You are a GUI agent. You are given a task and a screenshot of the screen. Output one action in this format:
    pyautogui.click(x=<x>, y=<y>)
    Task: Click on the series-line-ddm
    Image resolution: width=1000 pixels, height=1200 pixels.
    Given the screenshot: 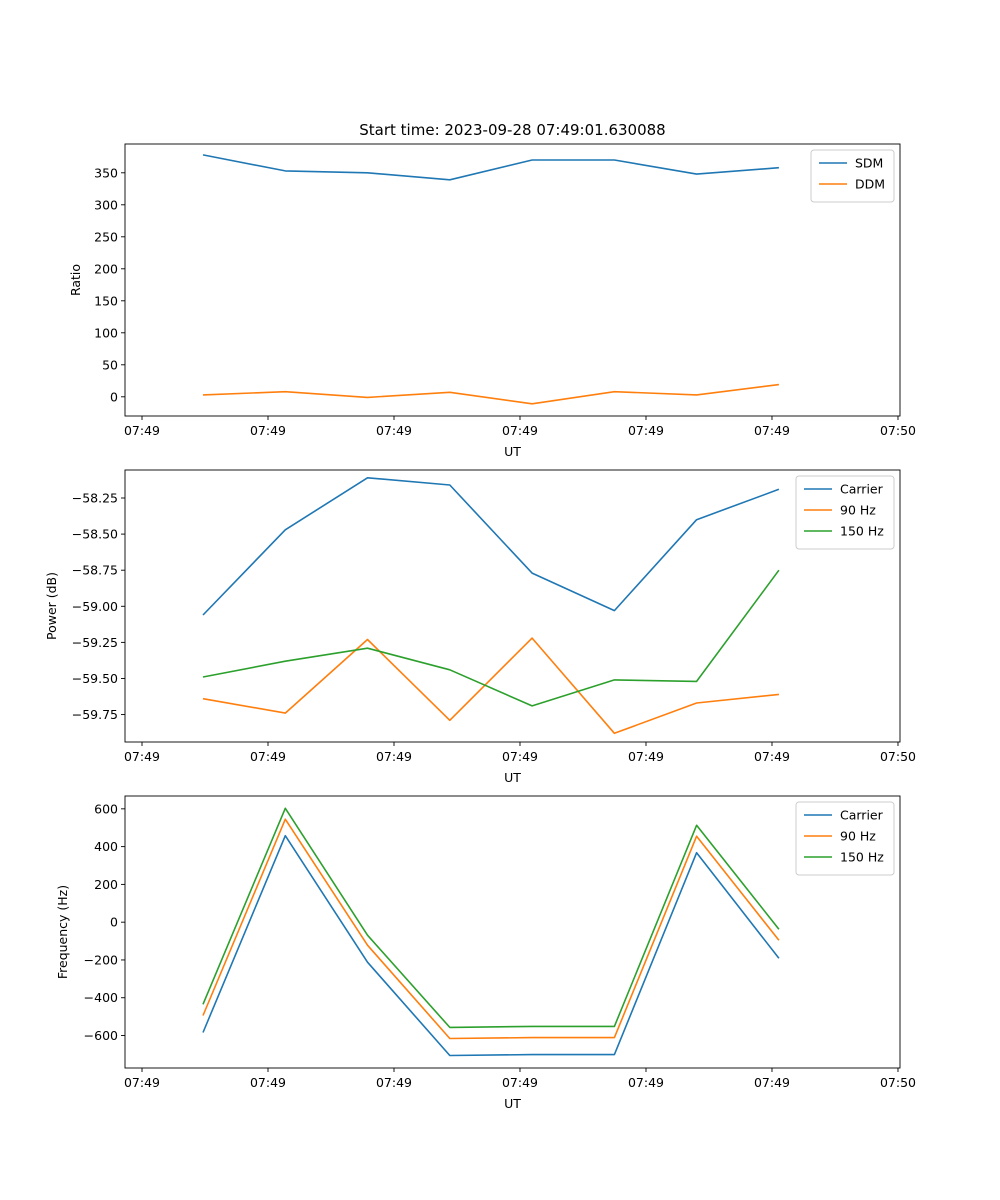 What is the action you would take?
    pyautogui.click(x=490, y=394)
    